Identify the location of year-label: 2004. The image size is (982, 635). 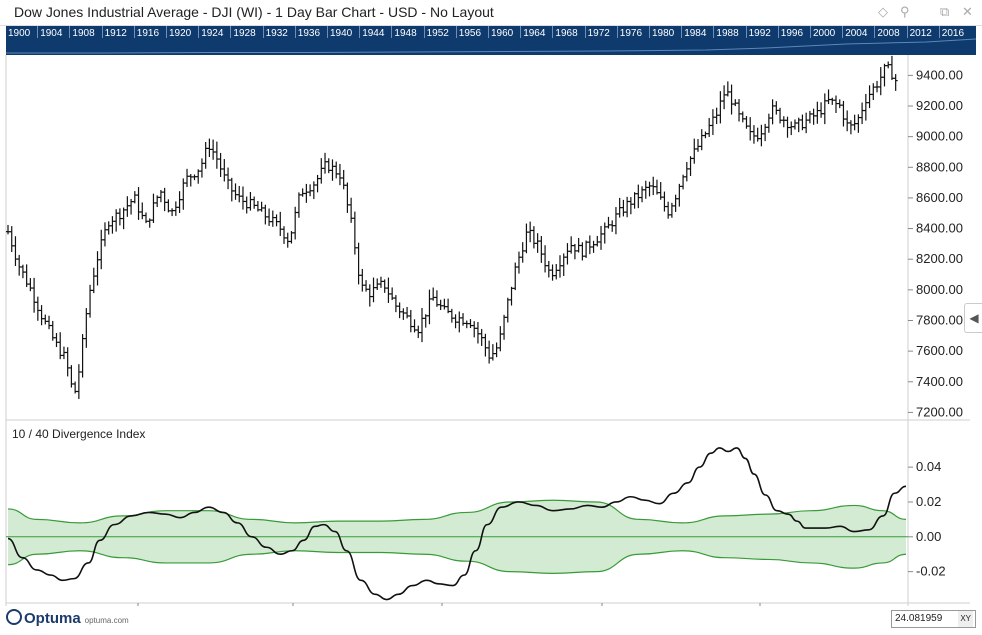
(856, 33).